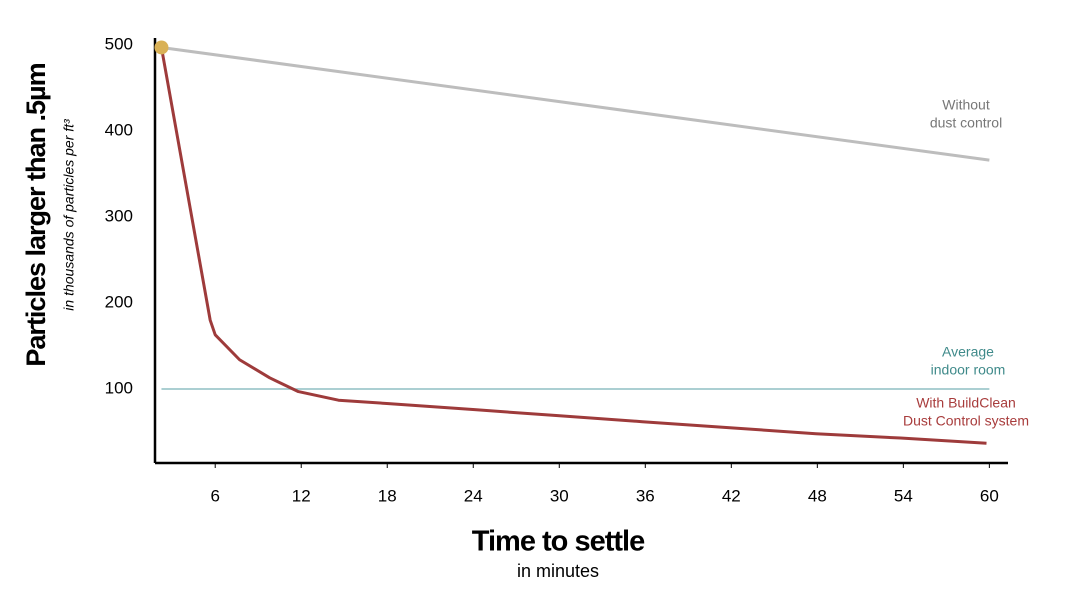 This screenshot has height=610, width=1084. I want to click on series-annotation: Without, so click(966, 105).